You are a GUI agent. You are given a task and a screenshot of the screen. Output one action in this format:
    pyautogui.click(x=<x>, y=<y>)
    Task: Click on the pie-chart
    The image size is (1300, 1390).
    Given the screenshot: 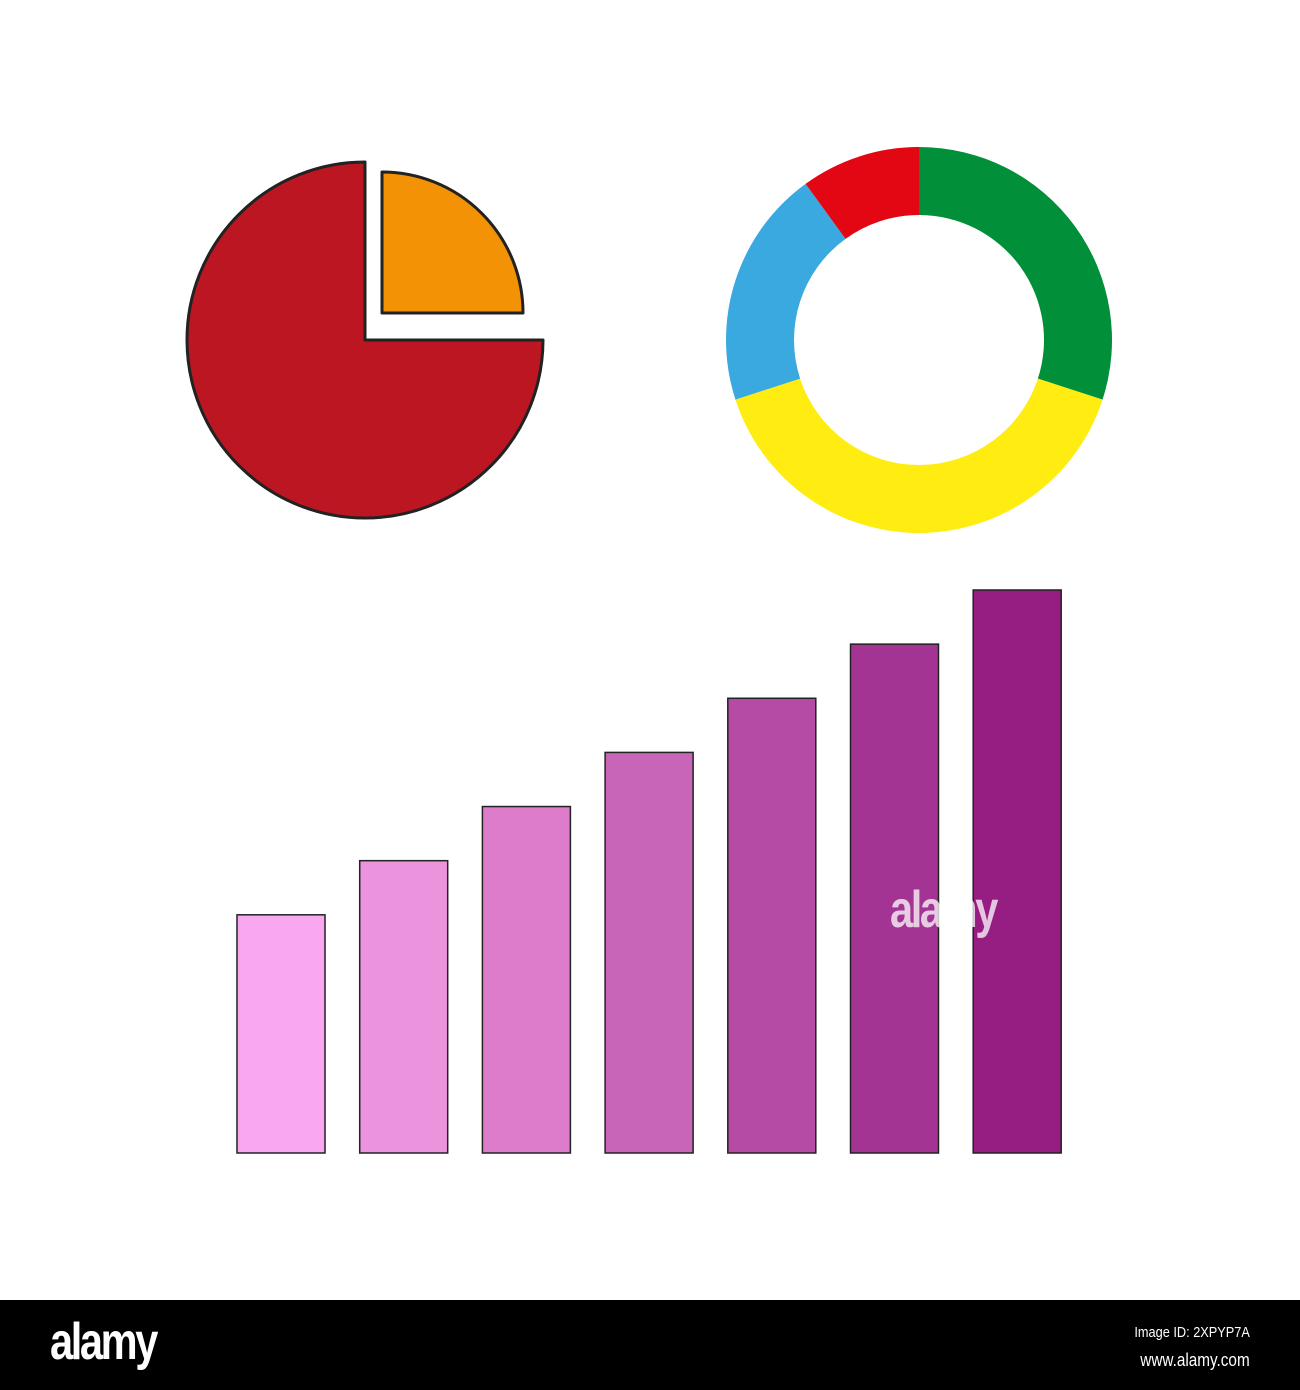 What is the action you would take?
    pyautogui.click(x=365, y=340)
    